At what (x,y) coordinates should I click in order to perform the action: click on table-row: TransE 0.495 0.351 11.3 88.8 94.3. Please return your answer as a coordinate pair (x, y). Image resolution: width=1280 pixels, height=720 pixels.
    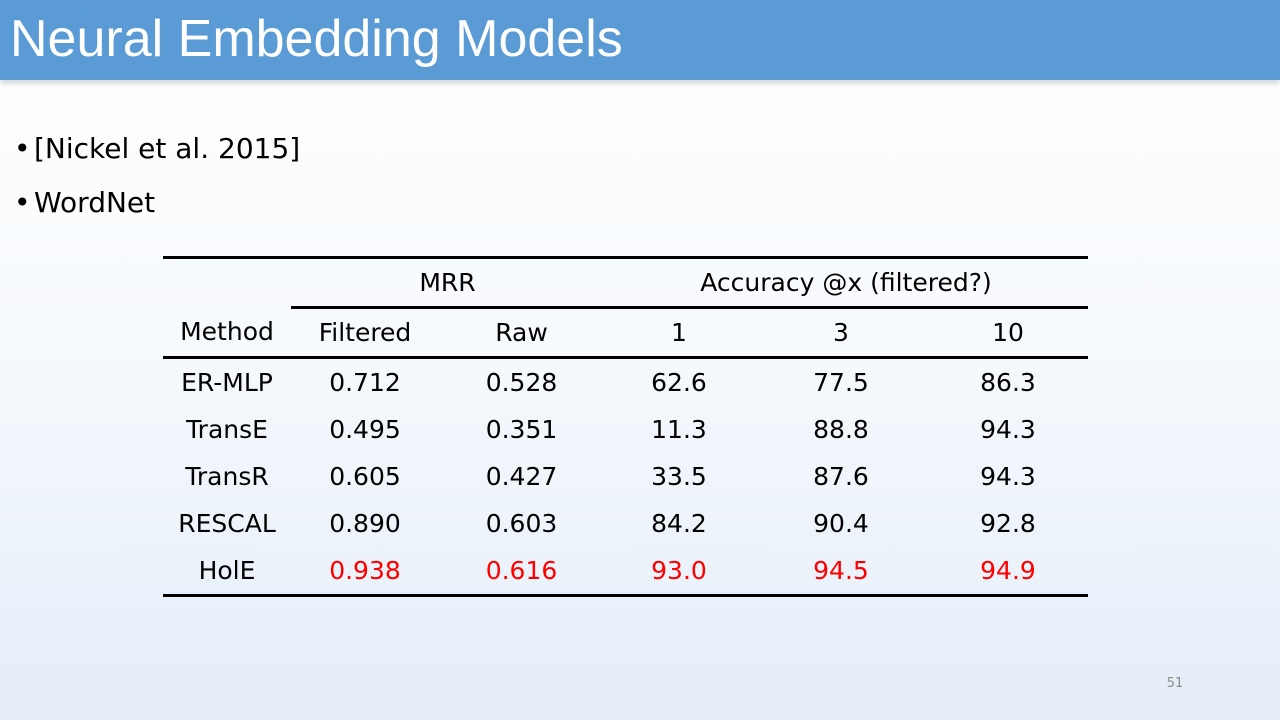
    Looking at the image, I should click on (625, 429).